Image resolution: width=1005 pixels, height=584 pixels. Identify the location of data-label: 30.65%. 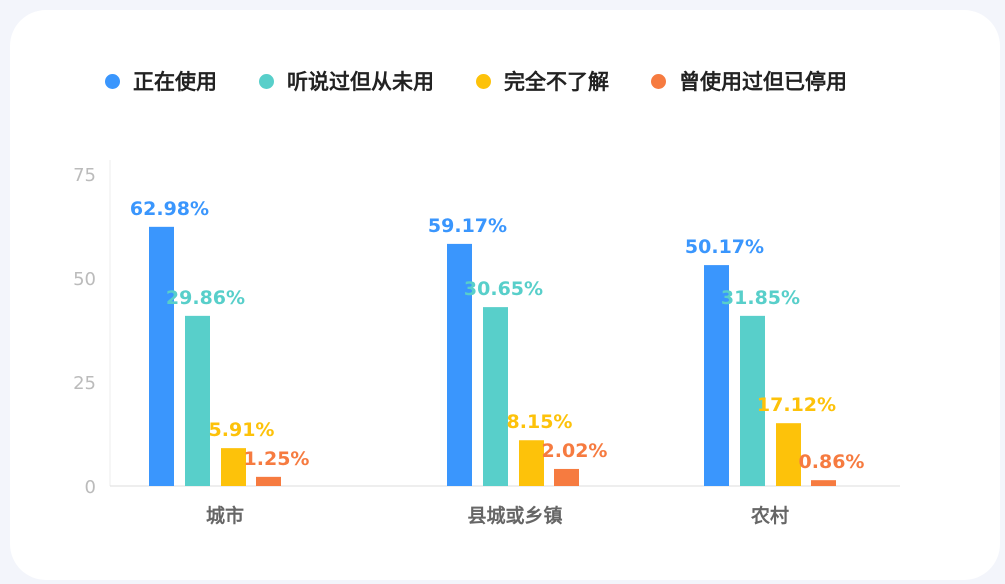
(503, 289).